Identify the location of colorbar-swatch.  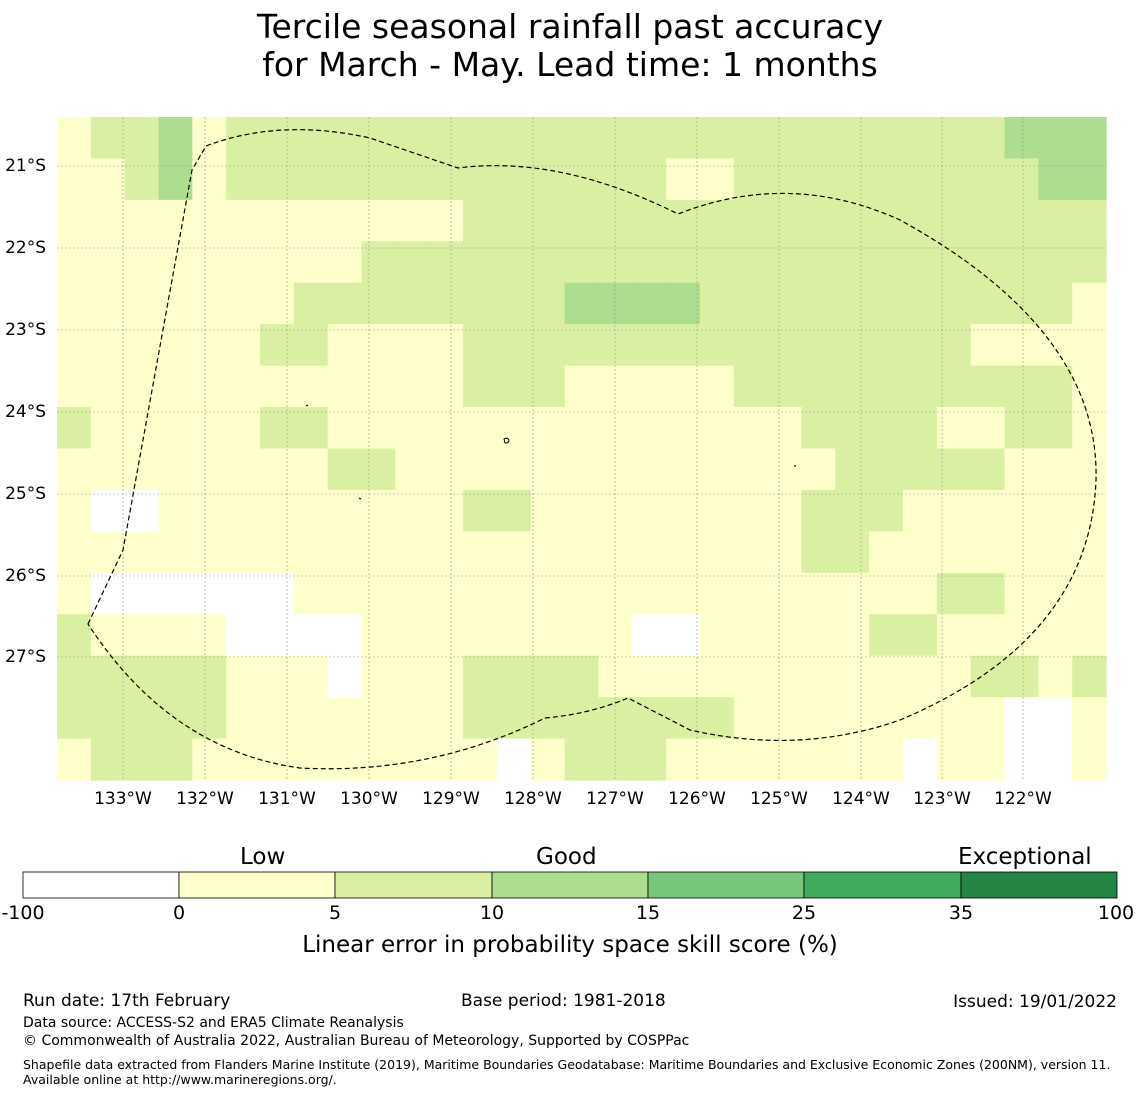
(413, 885).